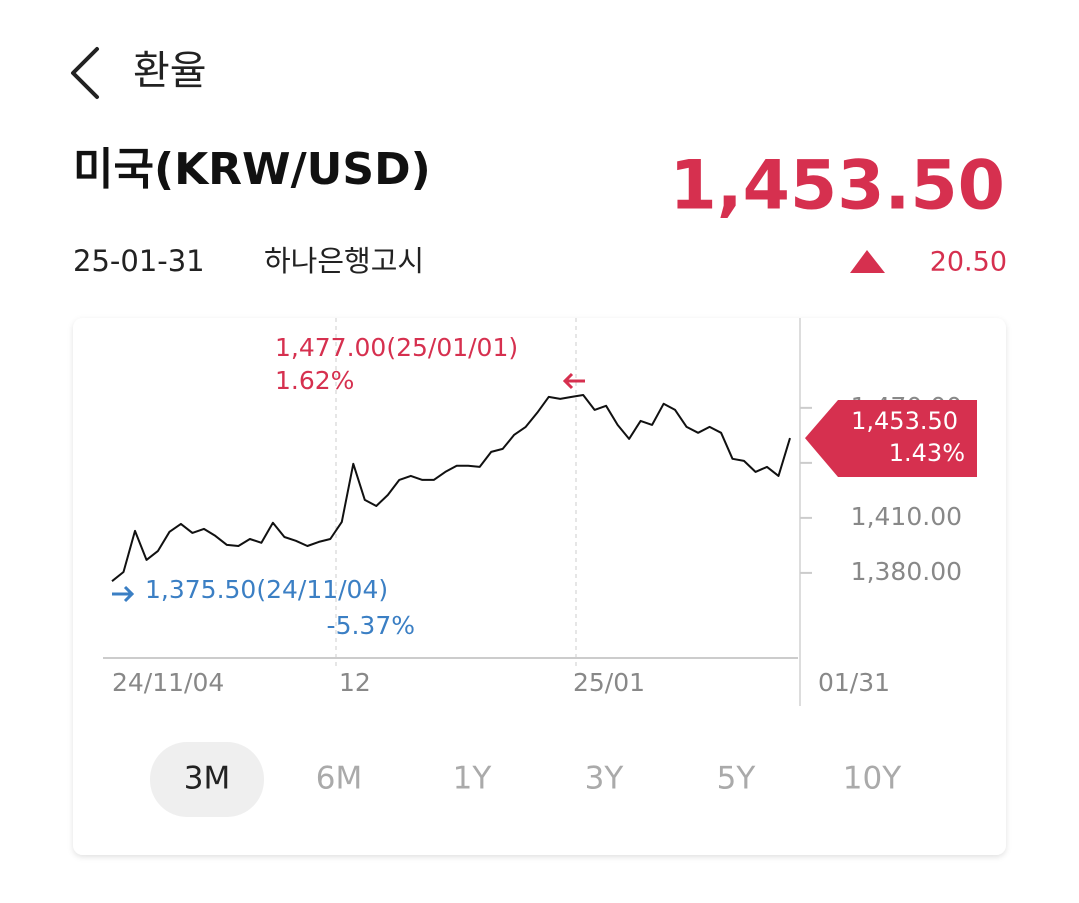  I want to click on x-tick-label: 12, so click(355, 682).